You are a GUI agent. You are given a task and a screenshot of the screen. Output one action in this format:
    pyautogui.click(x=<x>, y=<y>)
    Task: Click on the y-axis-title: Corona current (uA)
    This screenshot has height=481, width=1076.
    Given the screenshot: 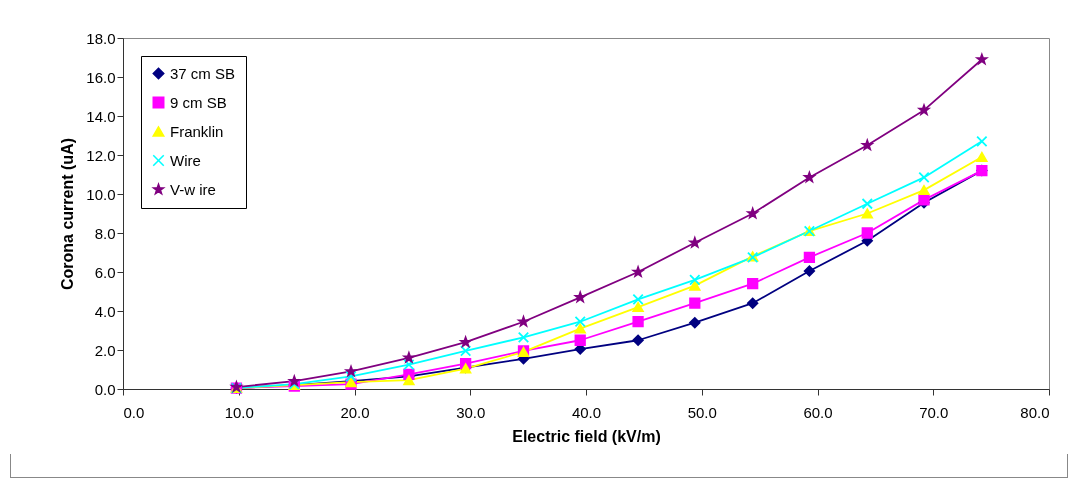 What is the action you would take?
    pyautogui.click(x=68, y=214)
    